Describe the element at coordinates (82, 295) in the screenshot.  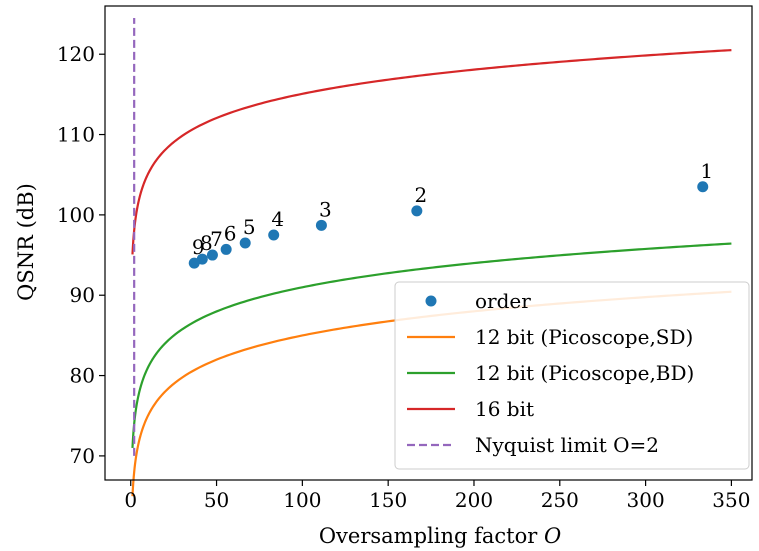
I see `y-tick-label: 90` at that location.